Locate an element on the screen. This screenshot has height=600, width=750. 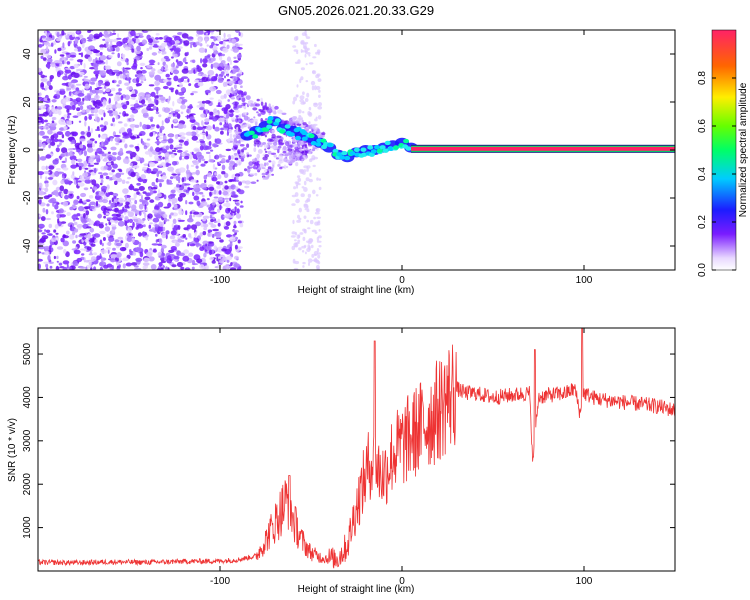
snr-xlabel: Height of straight line (km) is located at coordinates (356, 589).